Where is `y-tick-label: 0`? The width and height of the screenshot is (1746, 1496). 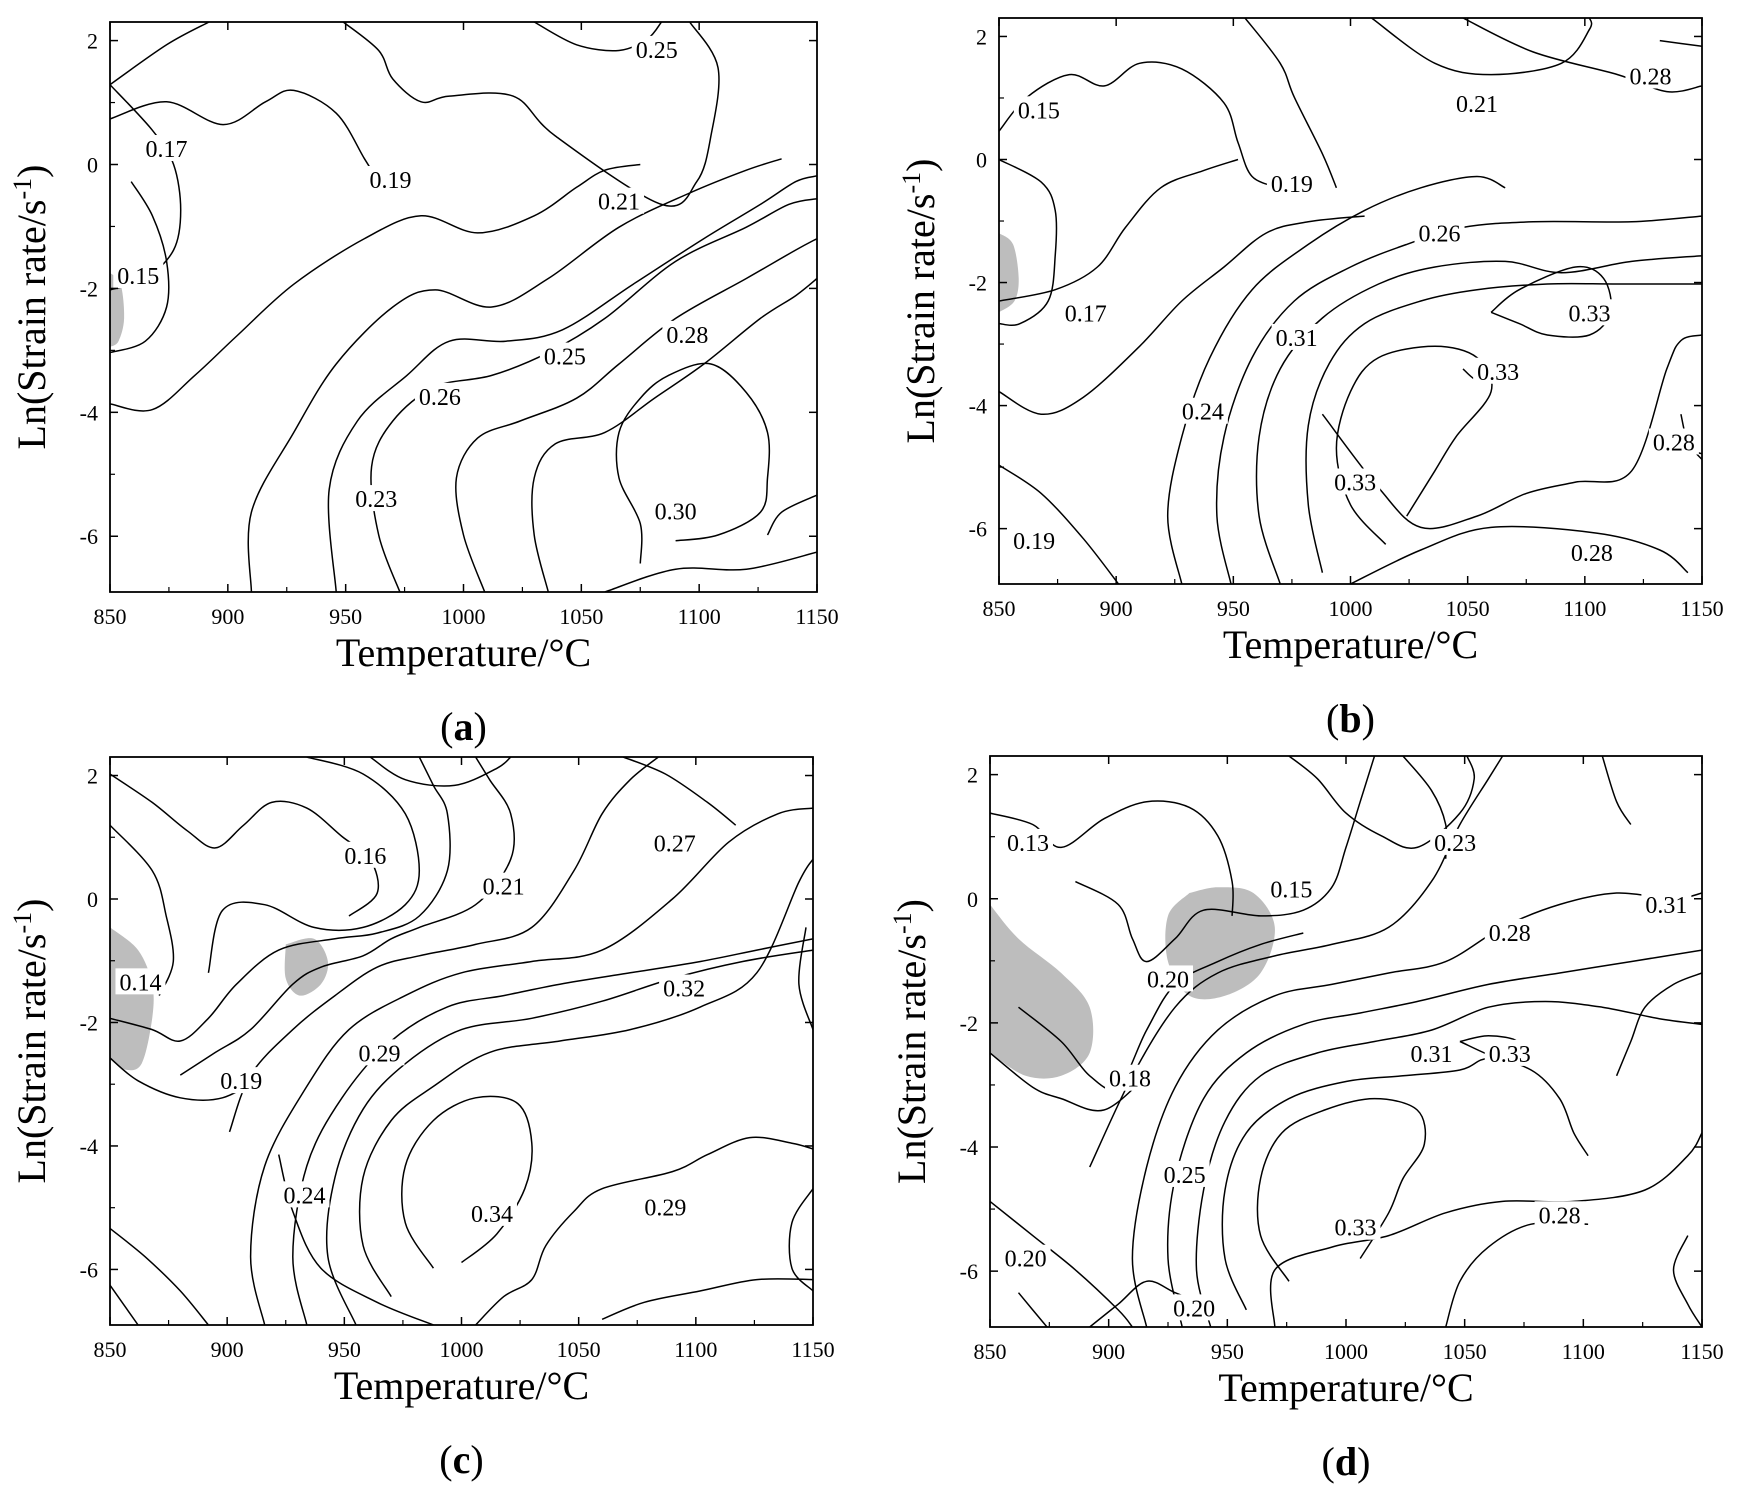
y-tick-label: 0 is located at coordinates (92, 165).